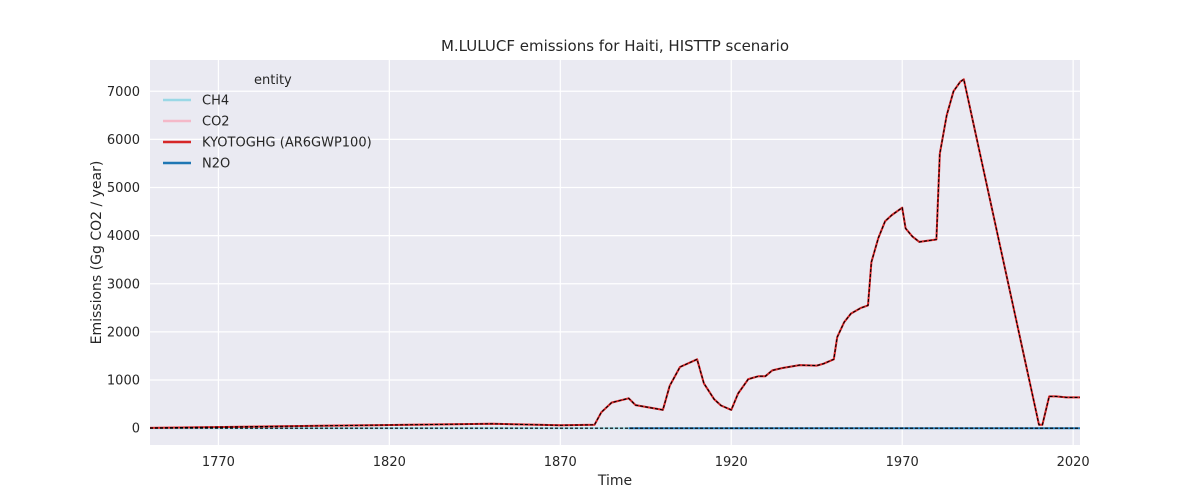  What do you see at coordinates (216, 122) in the screenshot?
I see `legend-entry-label: CO2` at bounding box center [216, 122].